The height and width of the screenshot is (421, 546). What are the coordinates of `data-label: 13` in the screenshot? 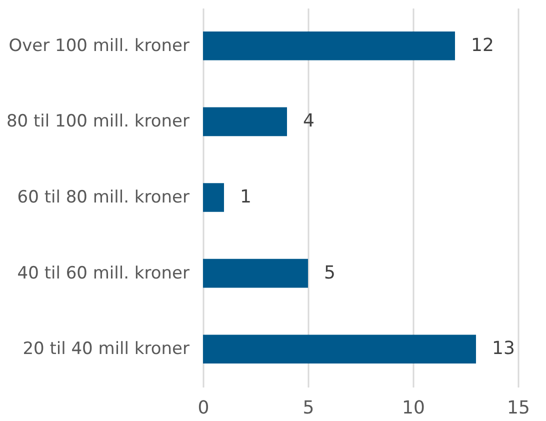 It's located at (503, 349).